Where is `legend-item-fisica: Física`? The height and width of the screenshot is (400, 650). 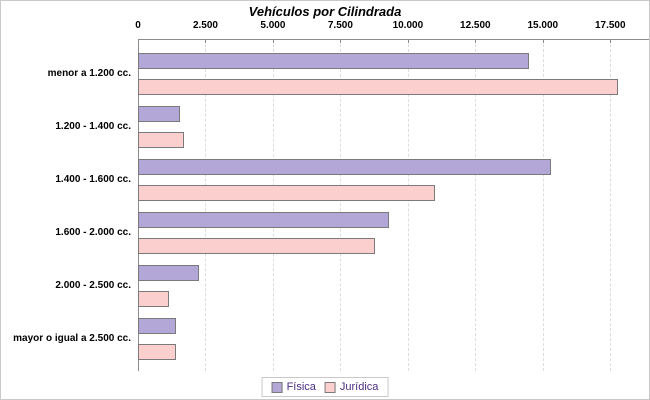 legend-item-fisica: Física is located at coordinates (293, 387).